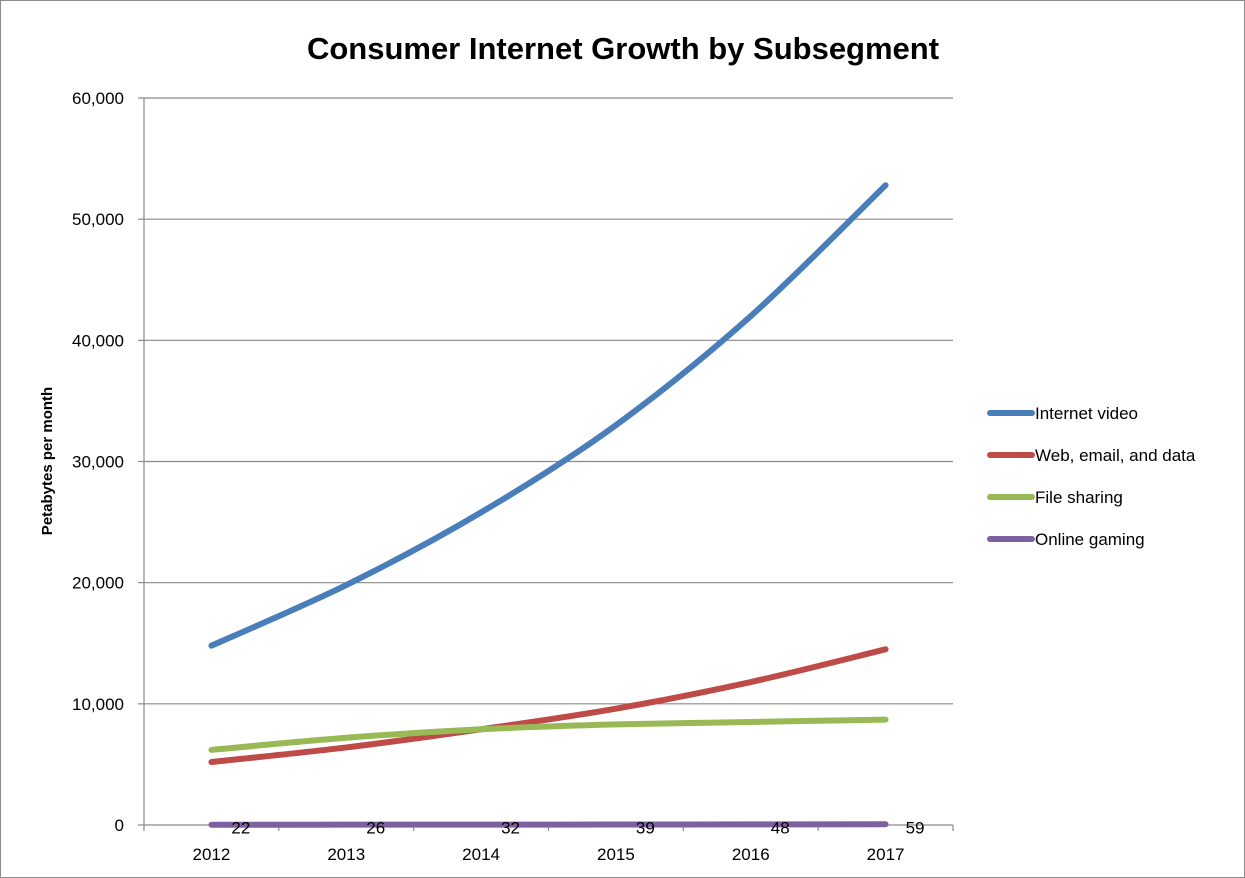 The width and height of the screenshot is (1245, 878). What do you see at coordinates (1086, 413) in the screenshot?
I see `legend-label-internet-video: Internet video` at bounding box center [1086, 413].